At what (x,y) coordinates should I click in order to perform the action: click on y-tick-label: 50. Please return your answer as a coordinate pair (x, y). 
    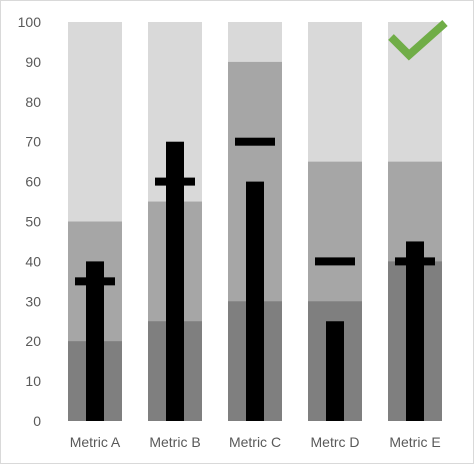
    Looking at the image, I should click on (33, 222).